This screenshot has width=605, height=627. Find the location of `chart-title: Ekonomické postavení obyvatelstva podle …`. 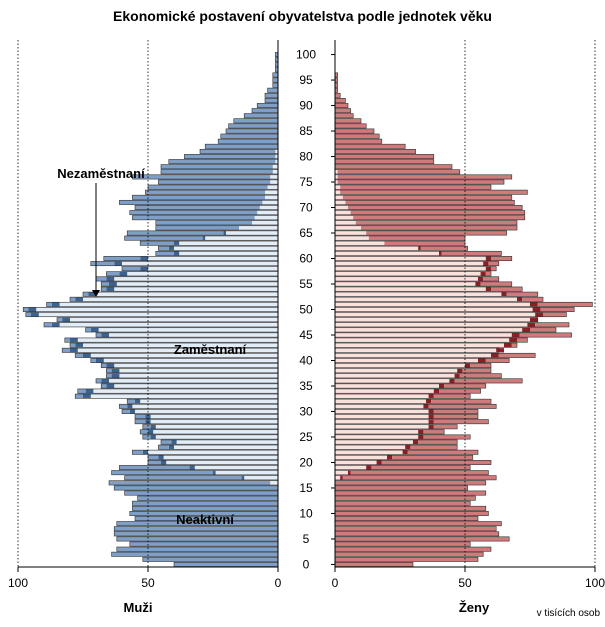

chart-title: Ekonomické postavení obyvatelstva podle … is located at coordinates (302, 16).